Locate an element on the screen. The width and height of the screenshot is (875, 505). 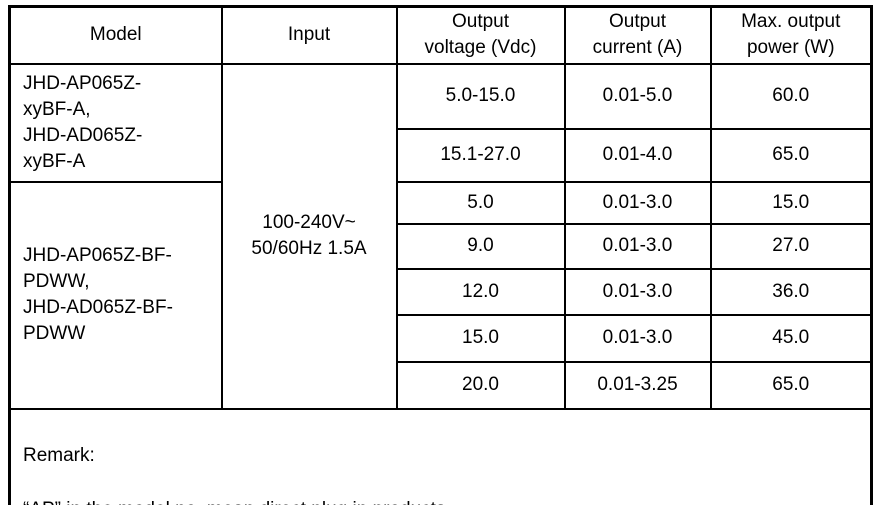
current-cell: 0.01-3.25 is located at coordinates (637, 385).